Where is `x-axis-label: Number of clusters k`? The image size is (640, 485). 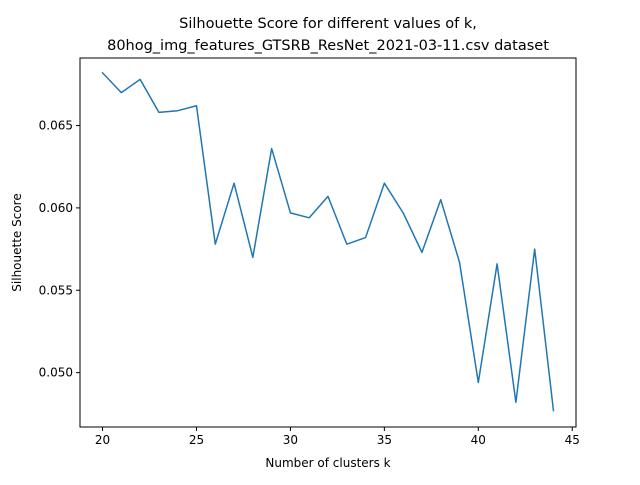
x-axis-label: Number of clusters k is located at coordinates (327, 463).